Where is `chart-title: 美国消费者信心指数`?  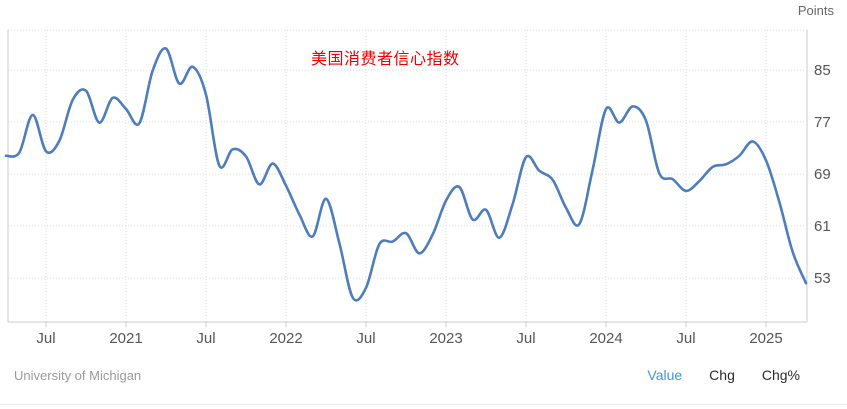 chart-title: 美国消费者信心指数 is located at coordinates (385, 59).